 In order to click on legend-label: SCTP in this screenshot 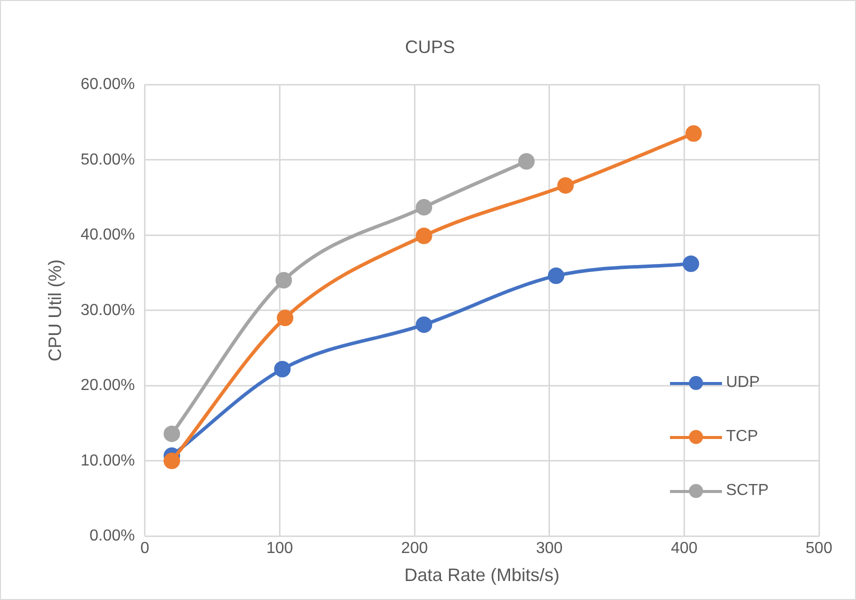, I will do `click(747, 491)`.